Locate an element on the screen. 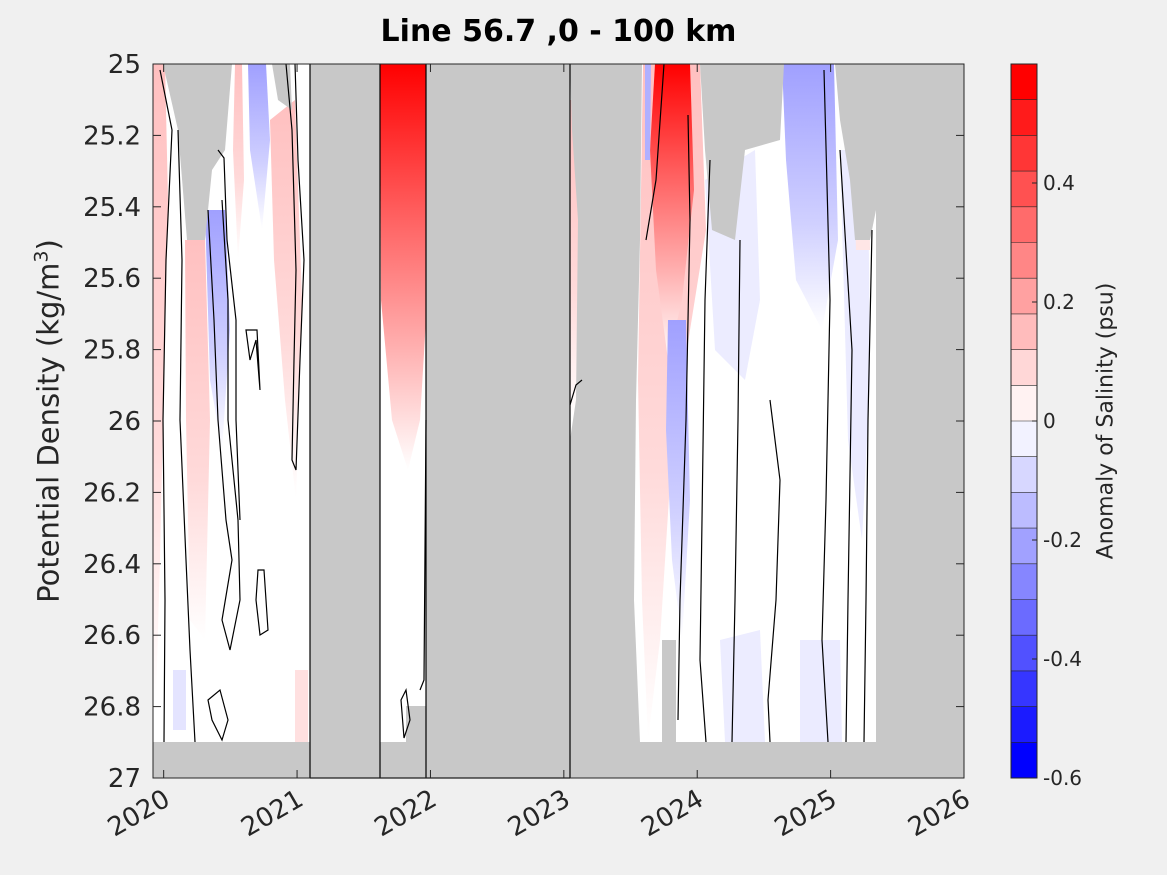  colorbar-tick-label: -0.2 is located at coordinates (1062, 540).